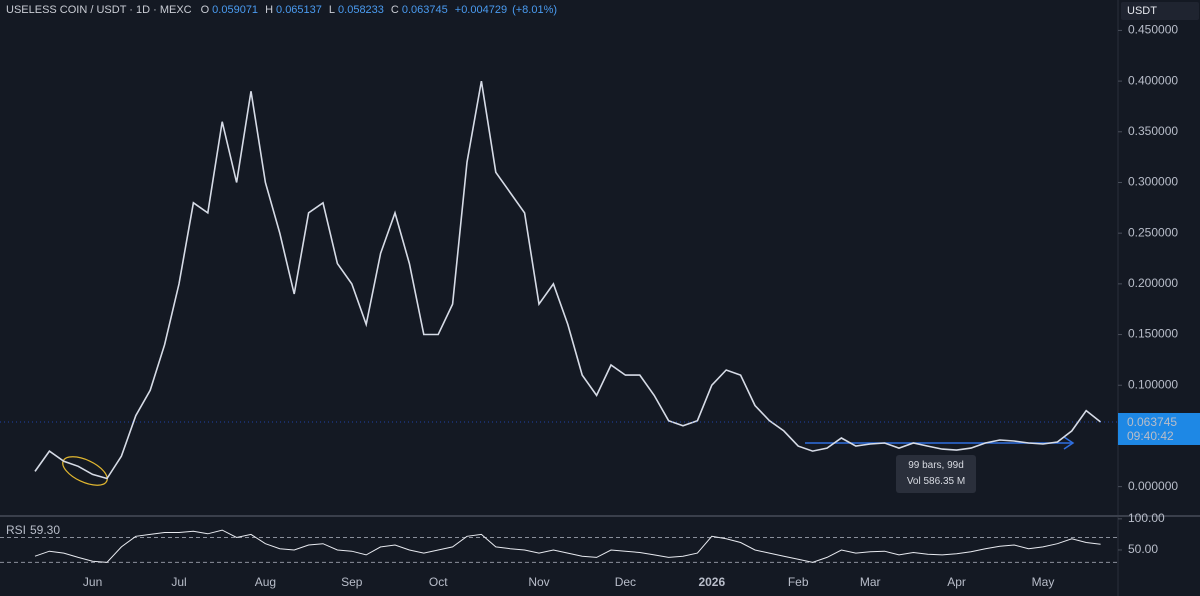  Describe the element at coordinates (1160, 11) in the screenshot. I see `currency-button: USDT` at that location.